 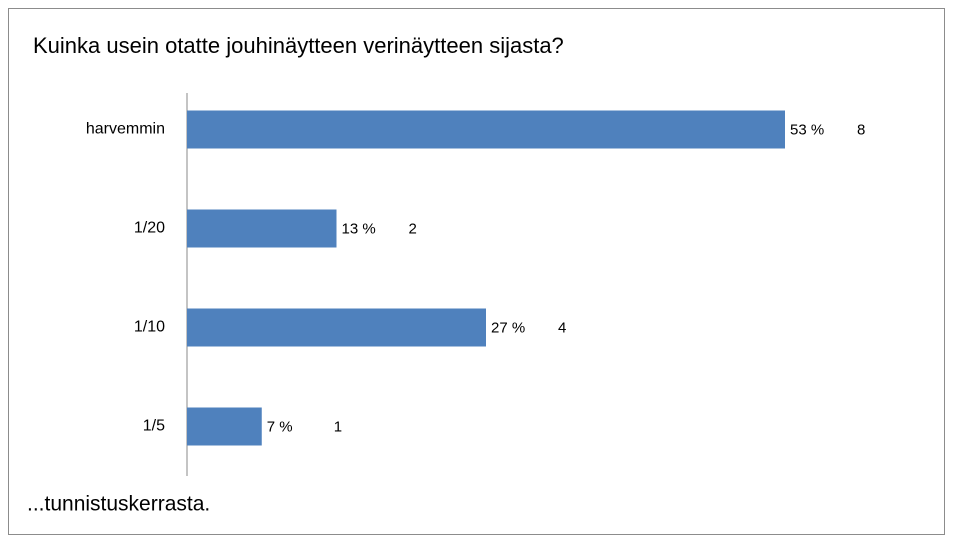 I want to click on count-label: 4, so click(x=562, y=327).